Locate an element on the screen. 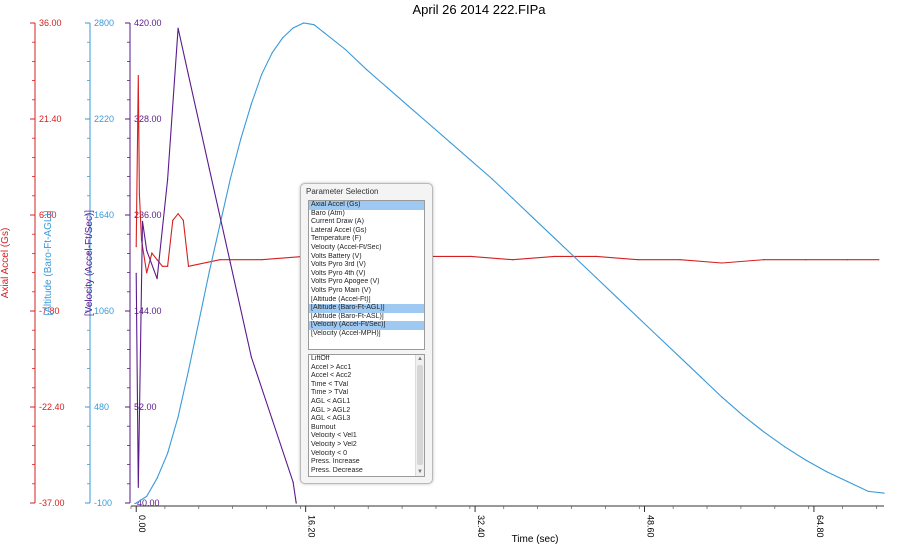  event-item: AGL < AGL3 is located at coordinates (331, 419).